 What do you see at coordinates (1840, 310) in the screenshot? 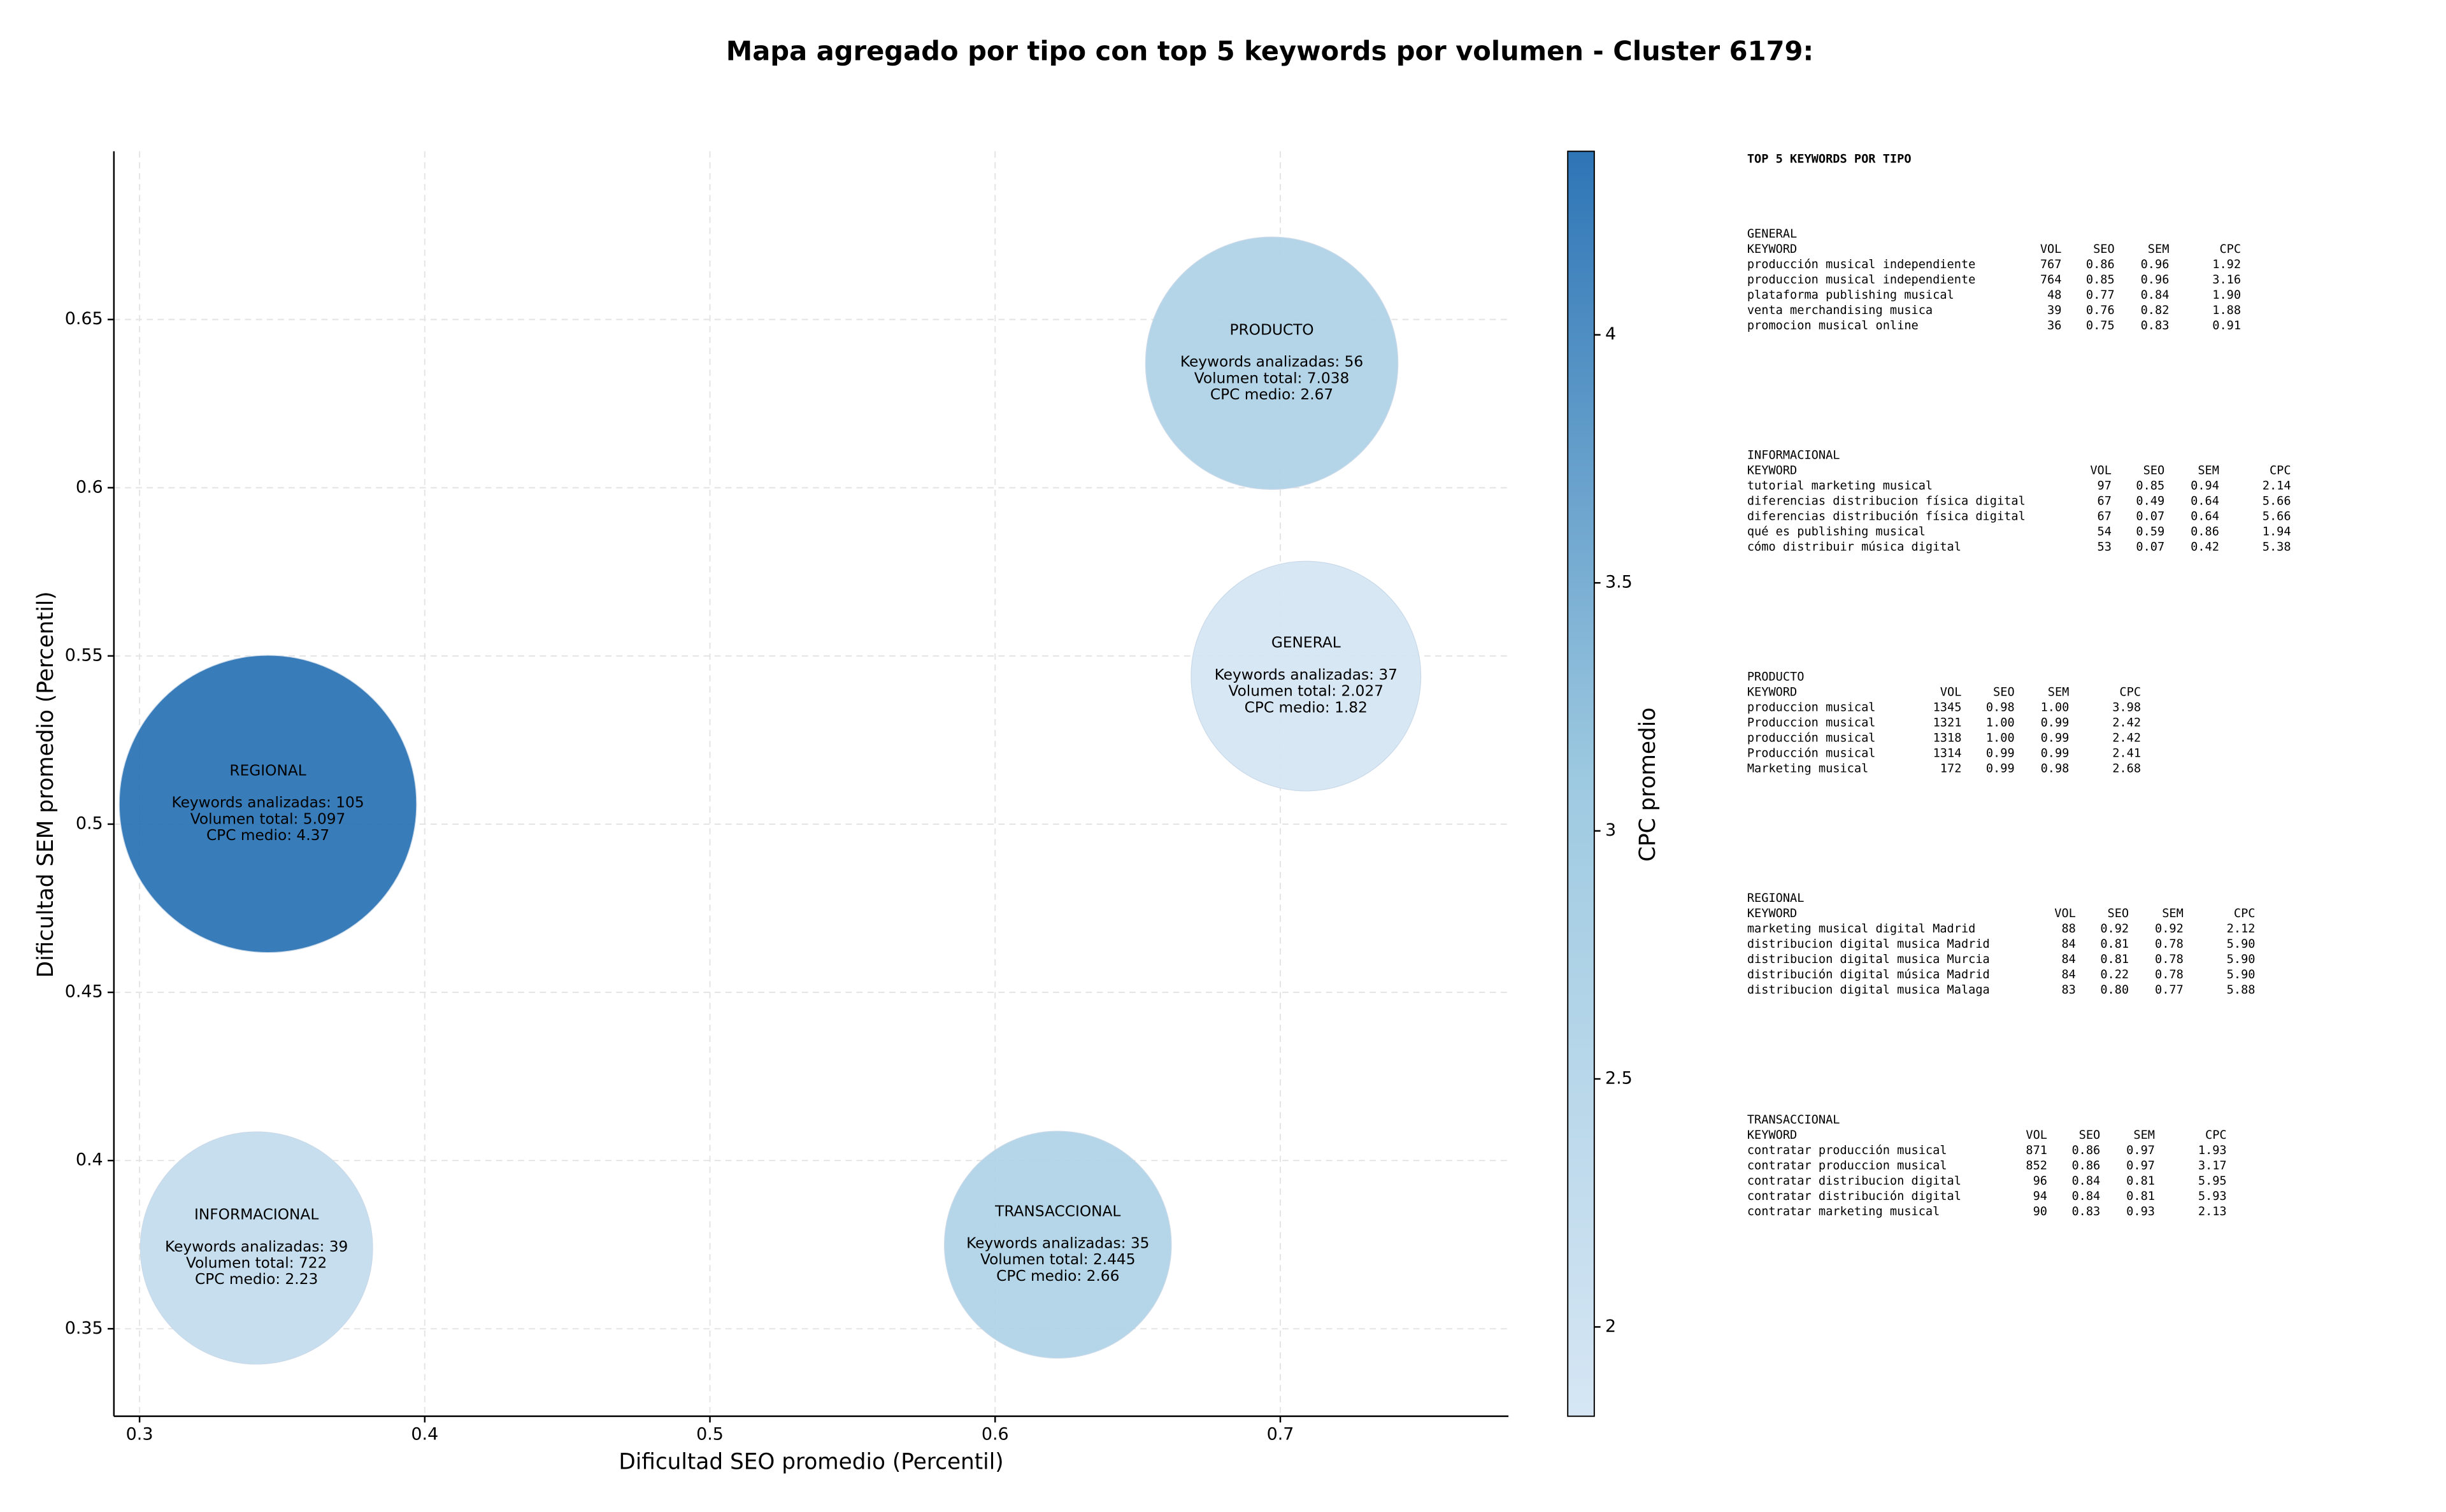
I see `keyword-cell: venta merchandising musica` at bounding box center [1840, 310].